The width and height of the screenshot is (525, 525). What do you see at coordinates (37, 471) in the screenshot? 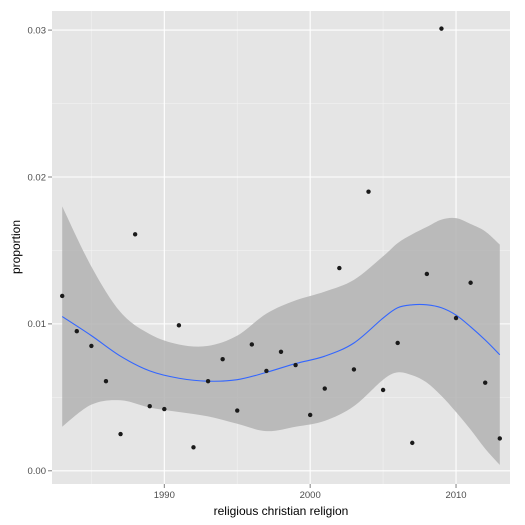
I see `y-tick-label: 0.00` at bounding box center [37, 471].